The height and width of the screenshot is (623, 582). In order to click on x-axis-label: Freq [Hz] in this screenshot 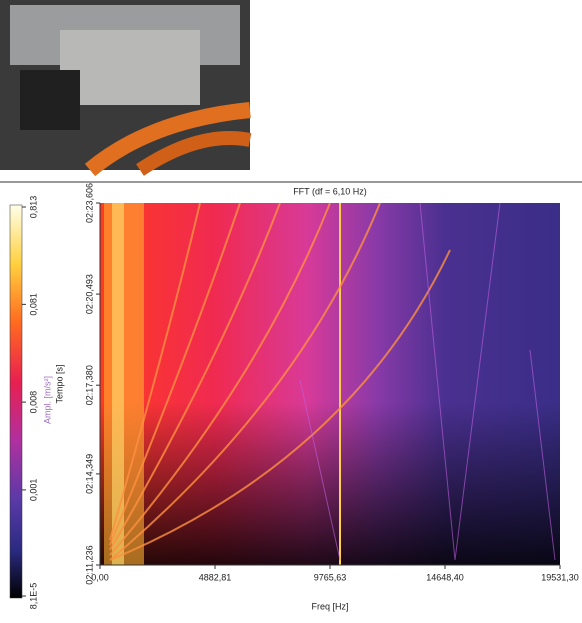, I will do `click(329, 606)`.